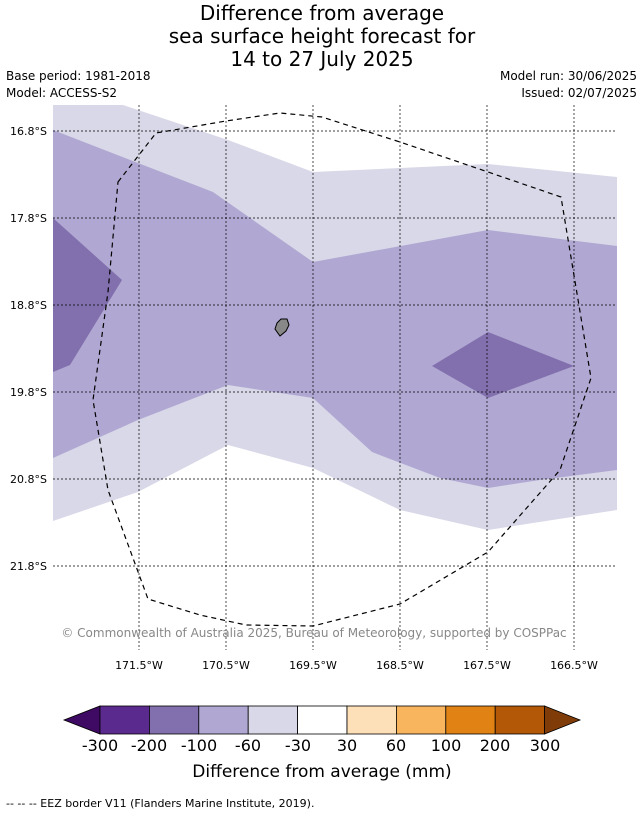  Describe the element at coordinates (574, 665) in the screenshot. I see `lon-label: 166.5°W` at that location.